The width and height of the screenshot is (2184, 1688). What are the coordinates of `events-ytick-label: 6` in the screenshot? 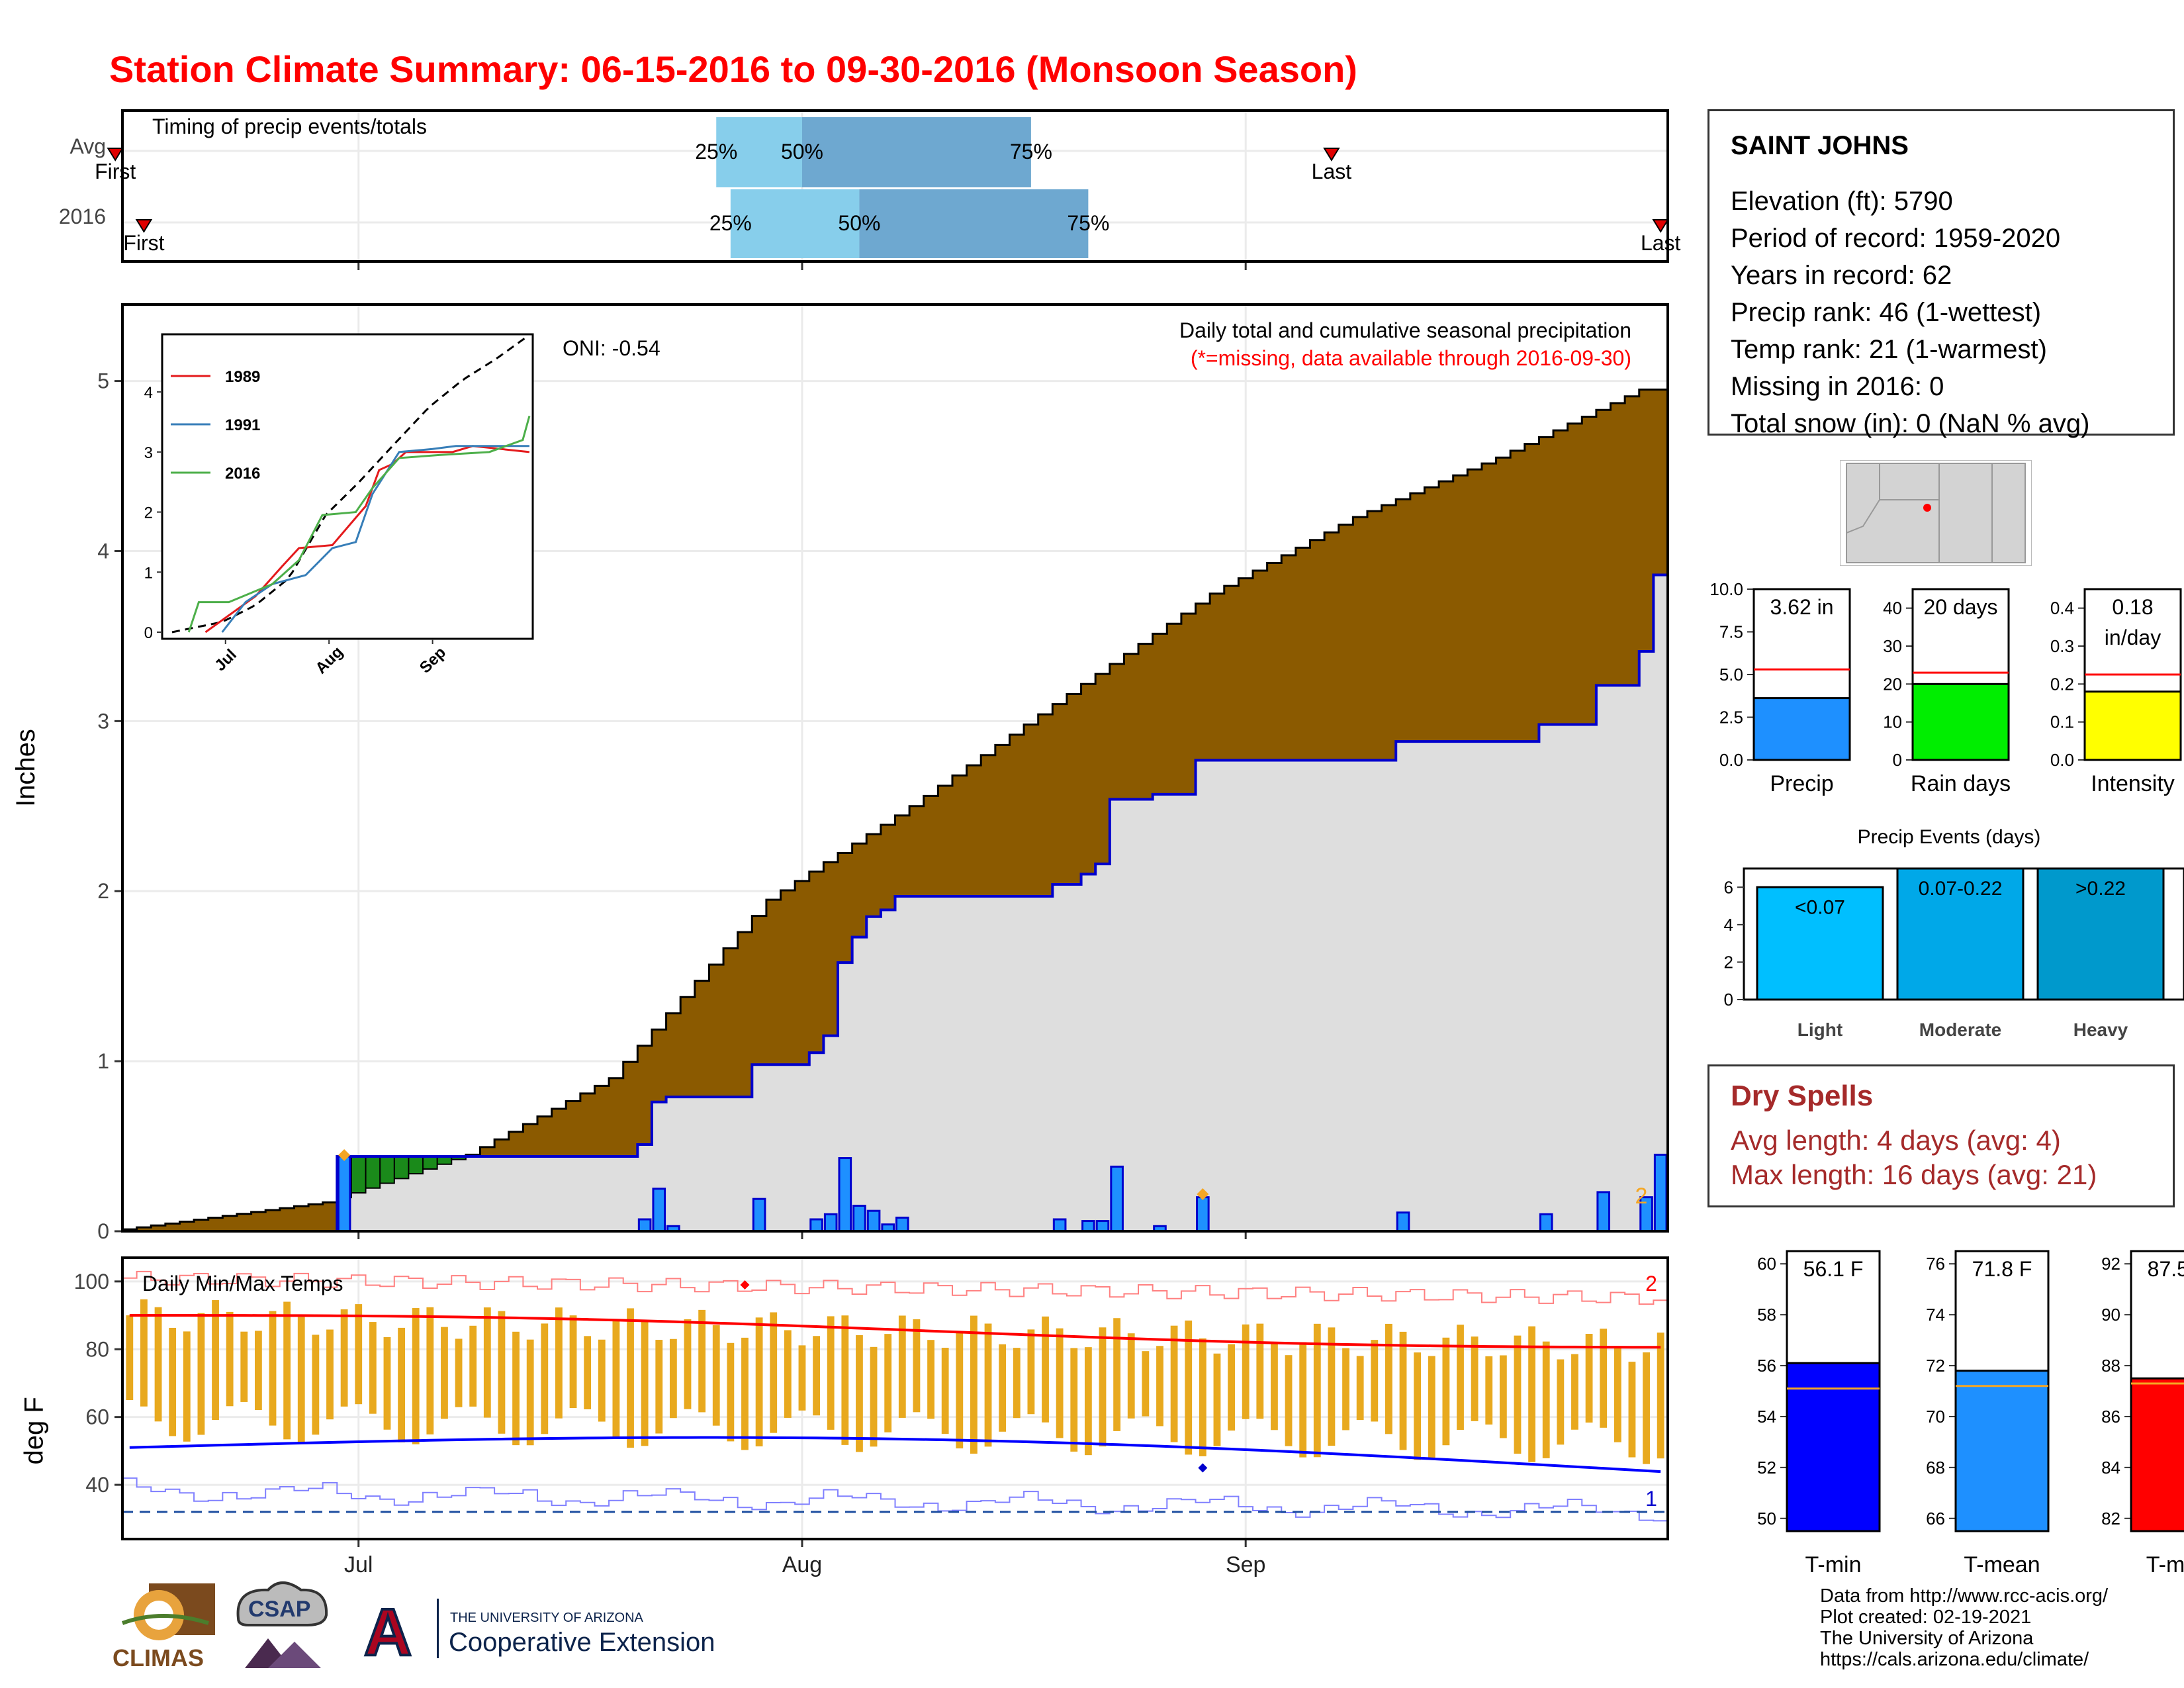 It's located at (1729, 887).